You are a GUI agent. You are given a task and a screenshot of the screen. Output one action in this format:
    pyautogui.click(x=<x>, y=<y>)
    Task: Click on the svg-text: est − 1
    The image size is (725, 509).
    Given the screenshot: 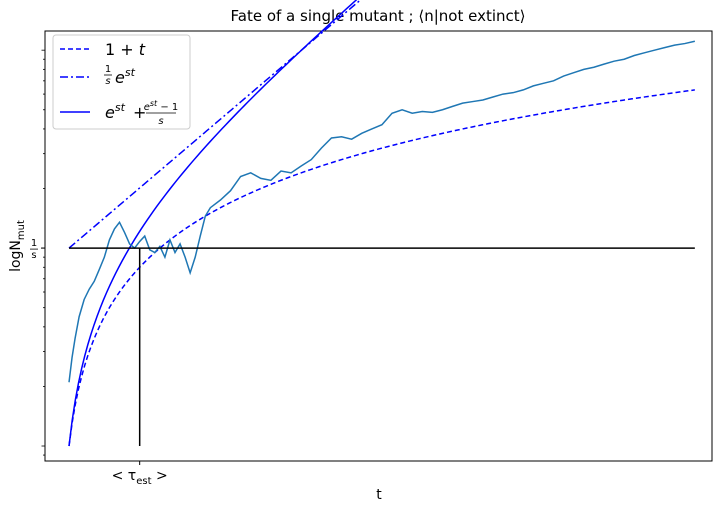 What is the action you would take?
    pyautogui.click(x=161, y=106)
    